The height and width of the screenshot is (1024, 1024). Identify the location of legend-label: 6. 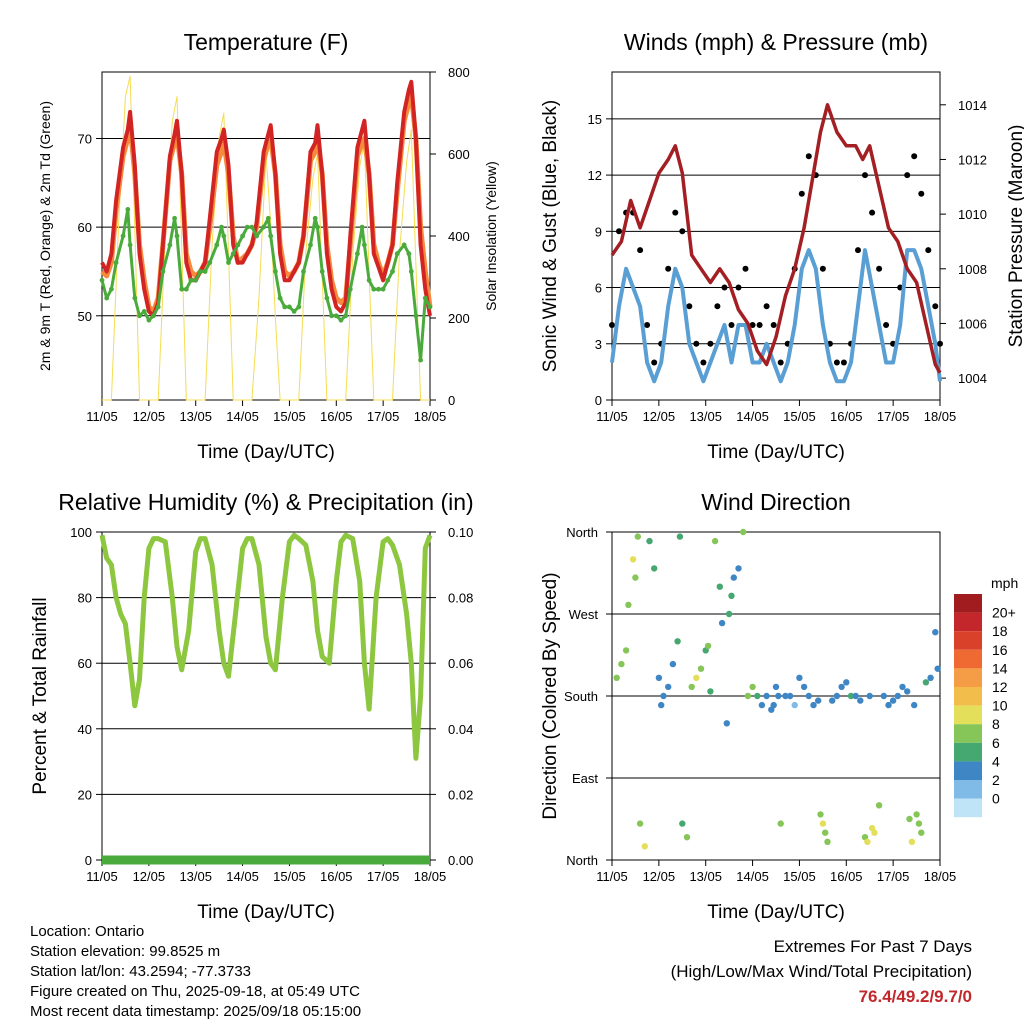
(996, 743).